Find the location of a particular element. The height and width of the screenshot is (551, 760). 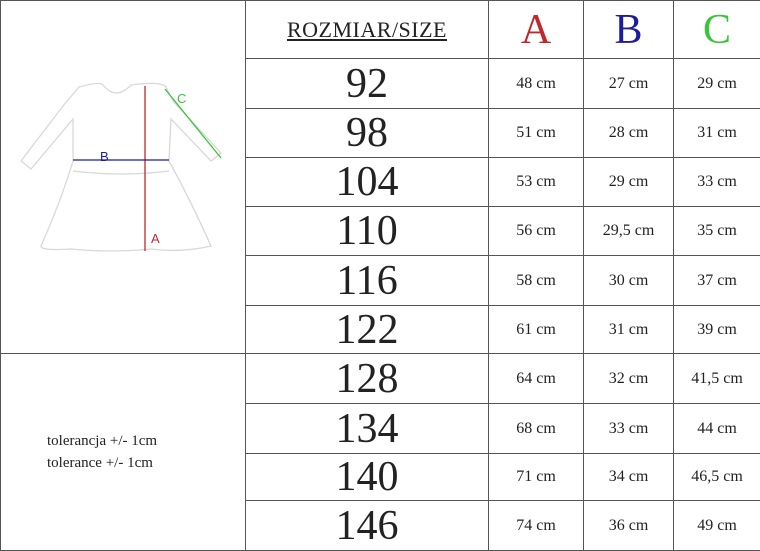

value-c: 49 cm is located at coordinates (717, 526).